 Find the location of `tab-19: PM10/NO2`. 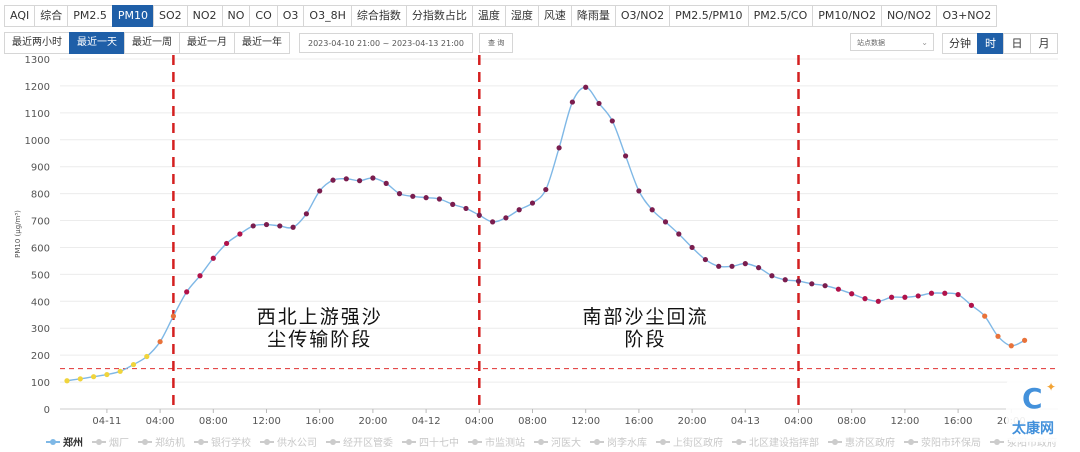

tab-19: PM10/NO2 is located at coordinates (847, 16).